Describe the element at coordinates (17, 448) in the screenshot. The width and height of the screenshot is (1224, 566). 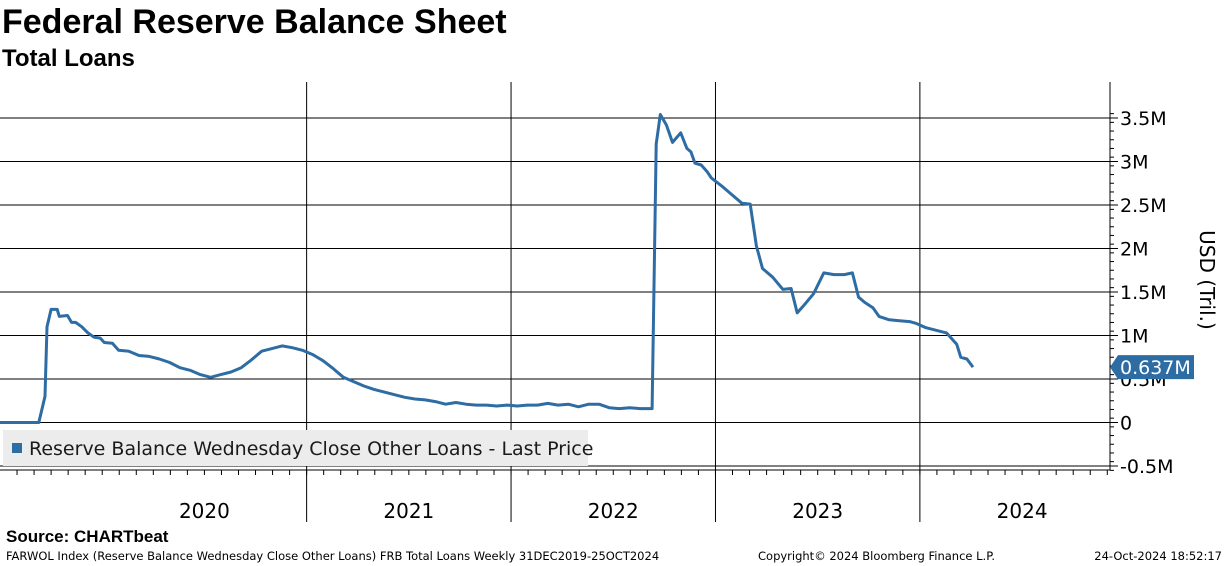
I see `legend-swatch` at that location.